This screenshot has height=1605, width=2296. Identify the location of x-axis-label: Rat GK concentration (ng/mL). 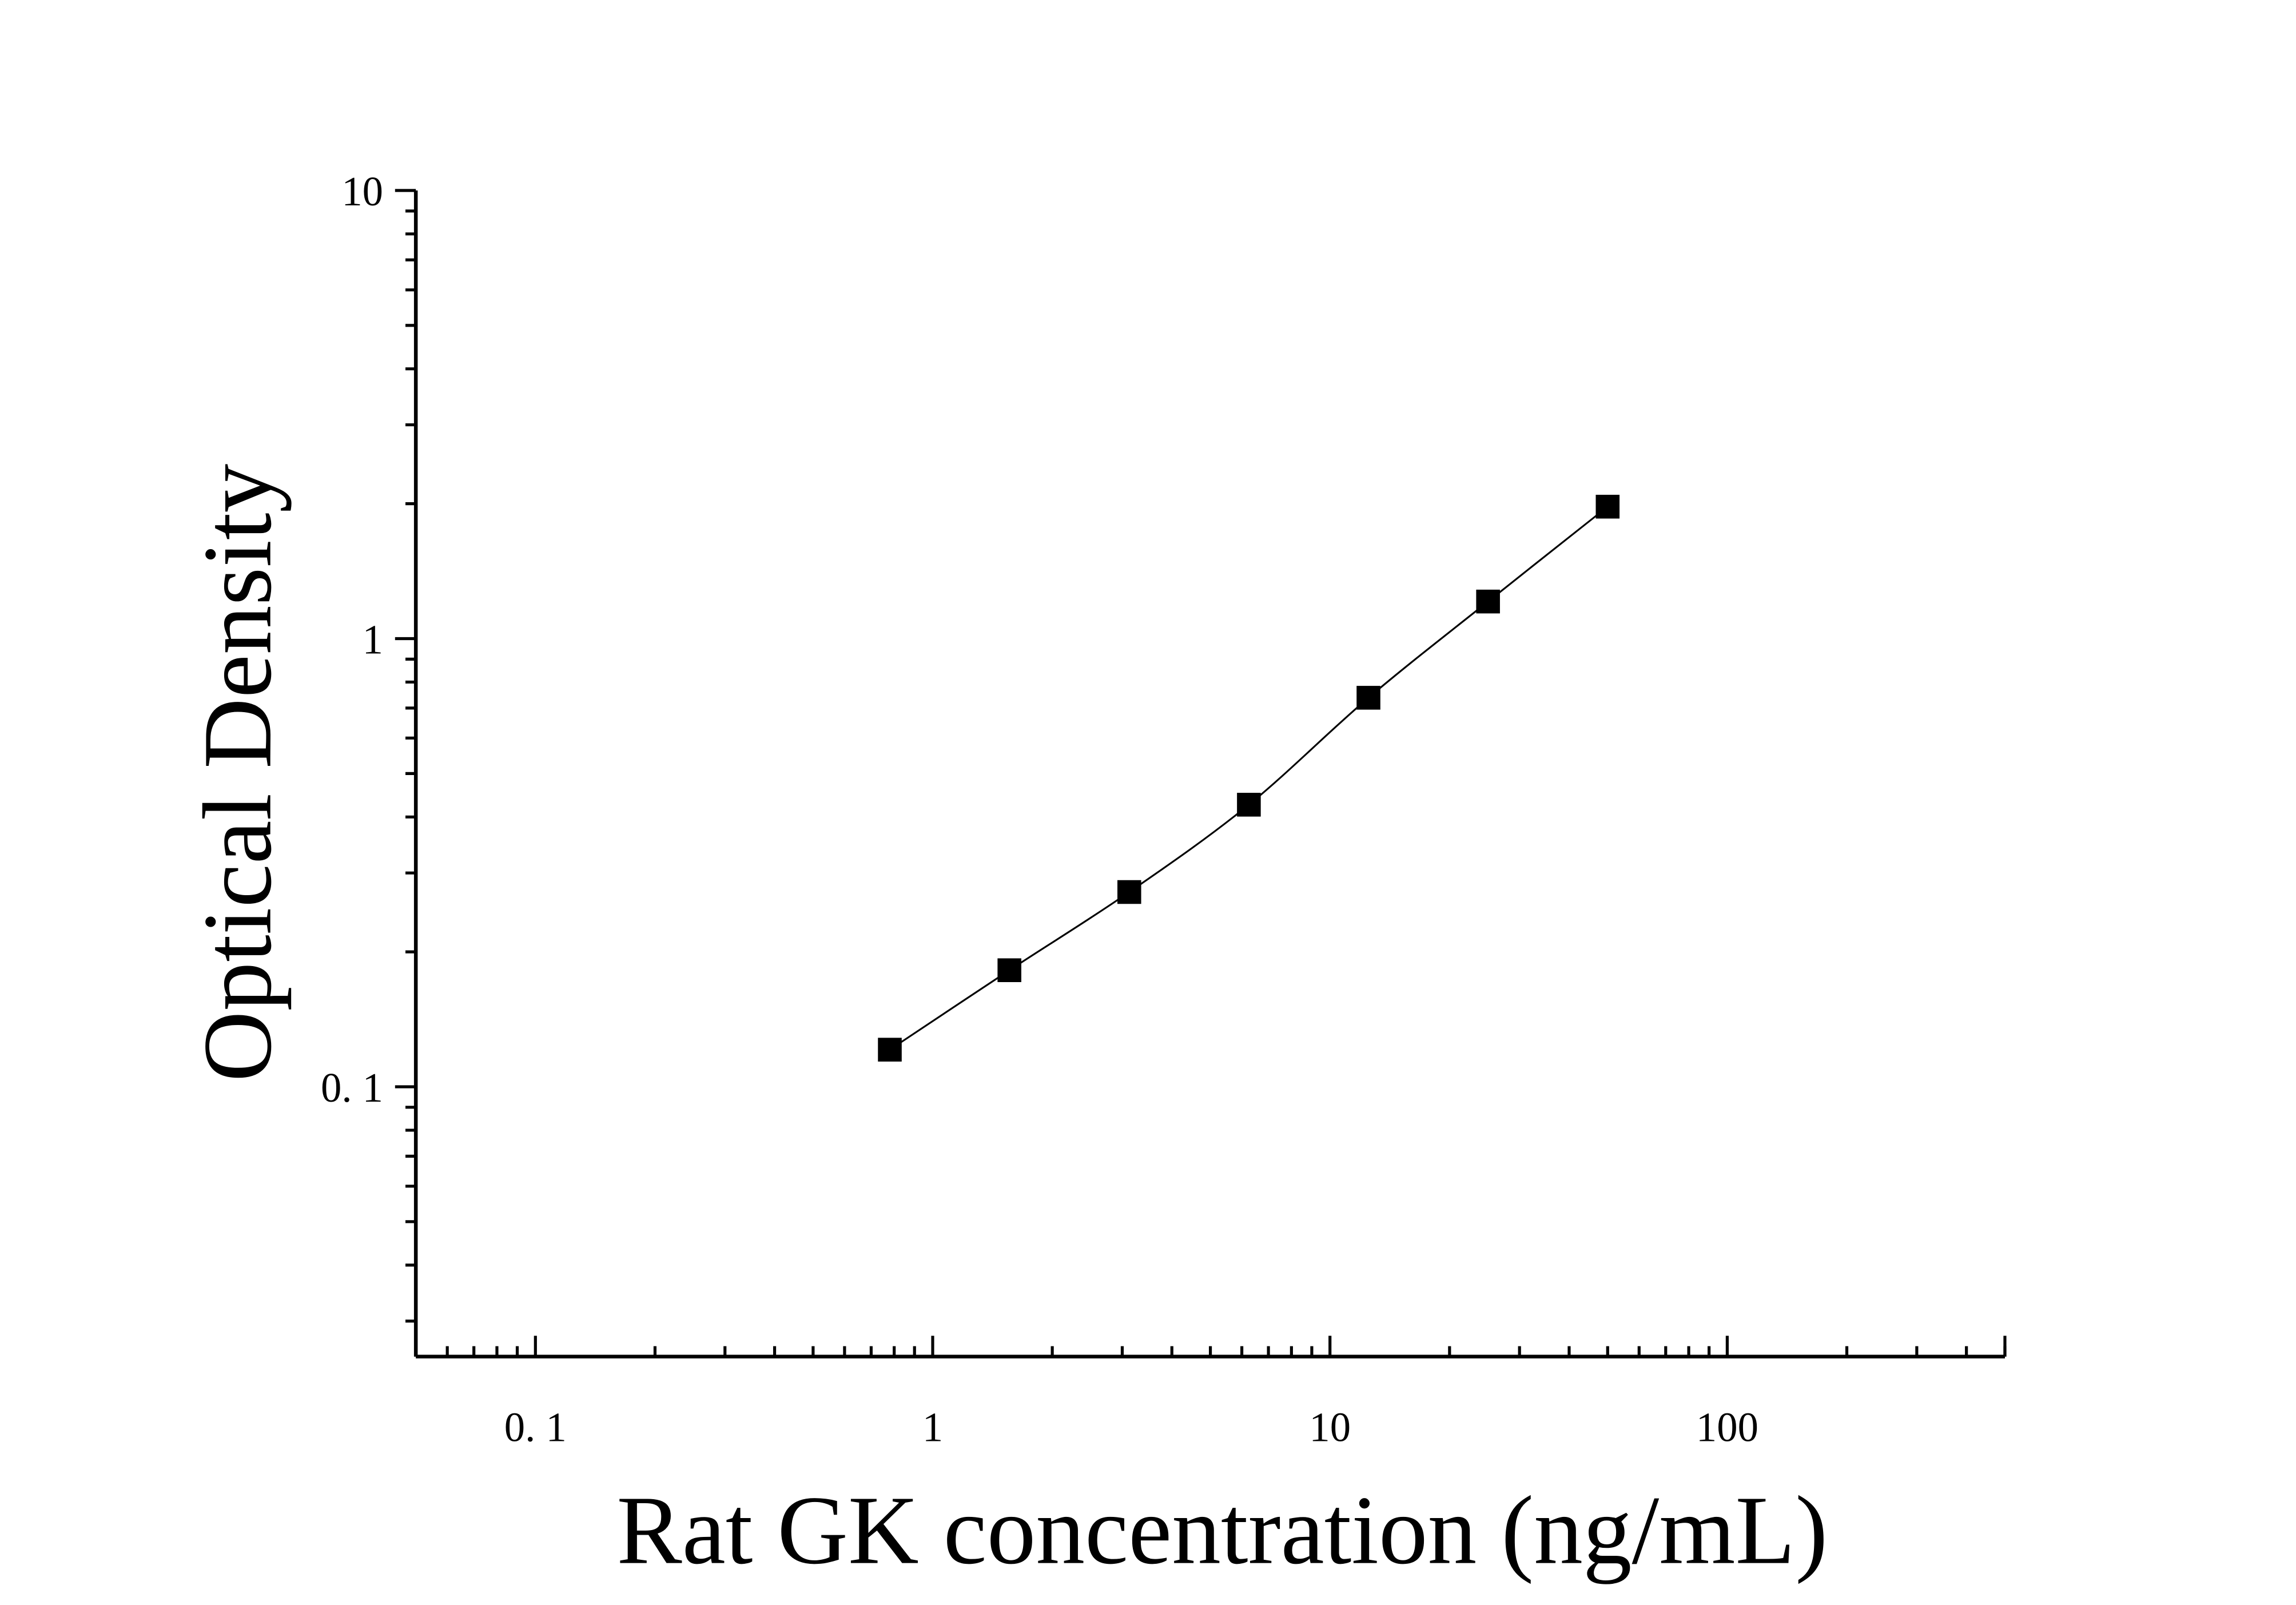
(1222, 1530).